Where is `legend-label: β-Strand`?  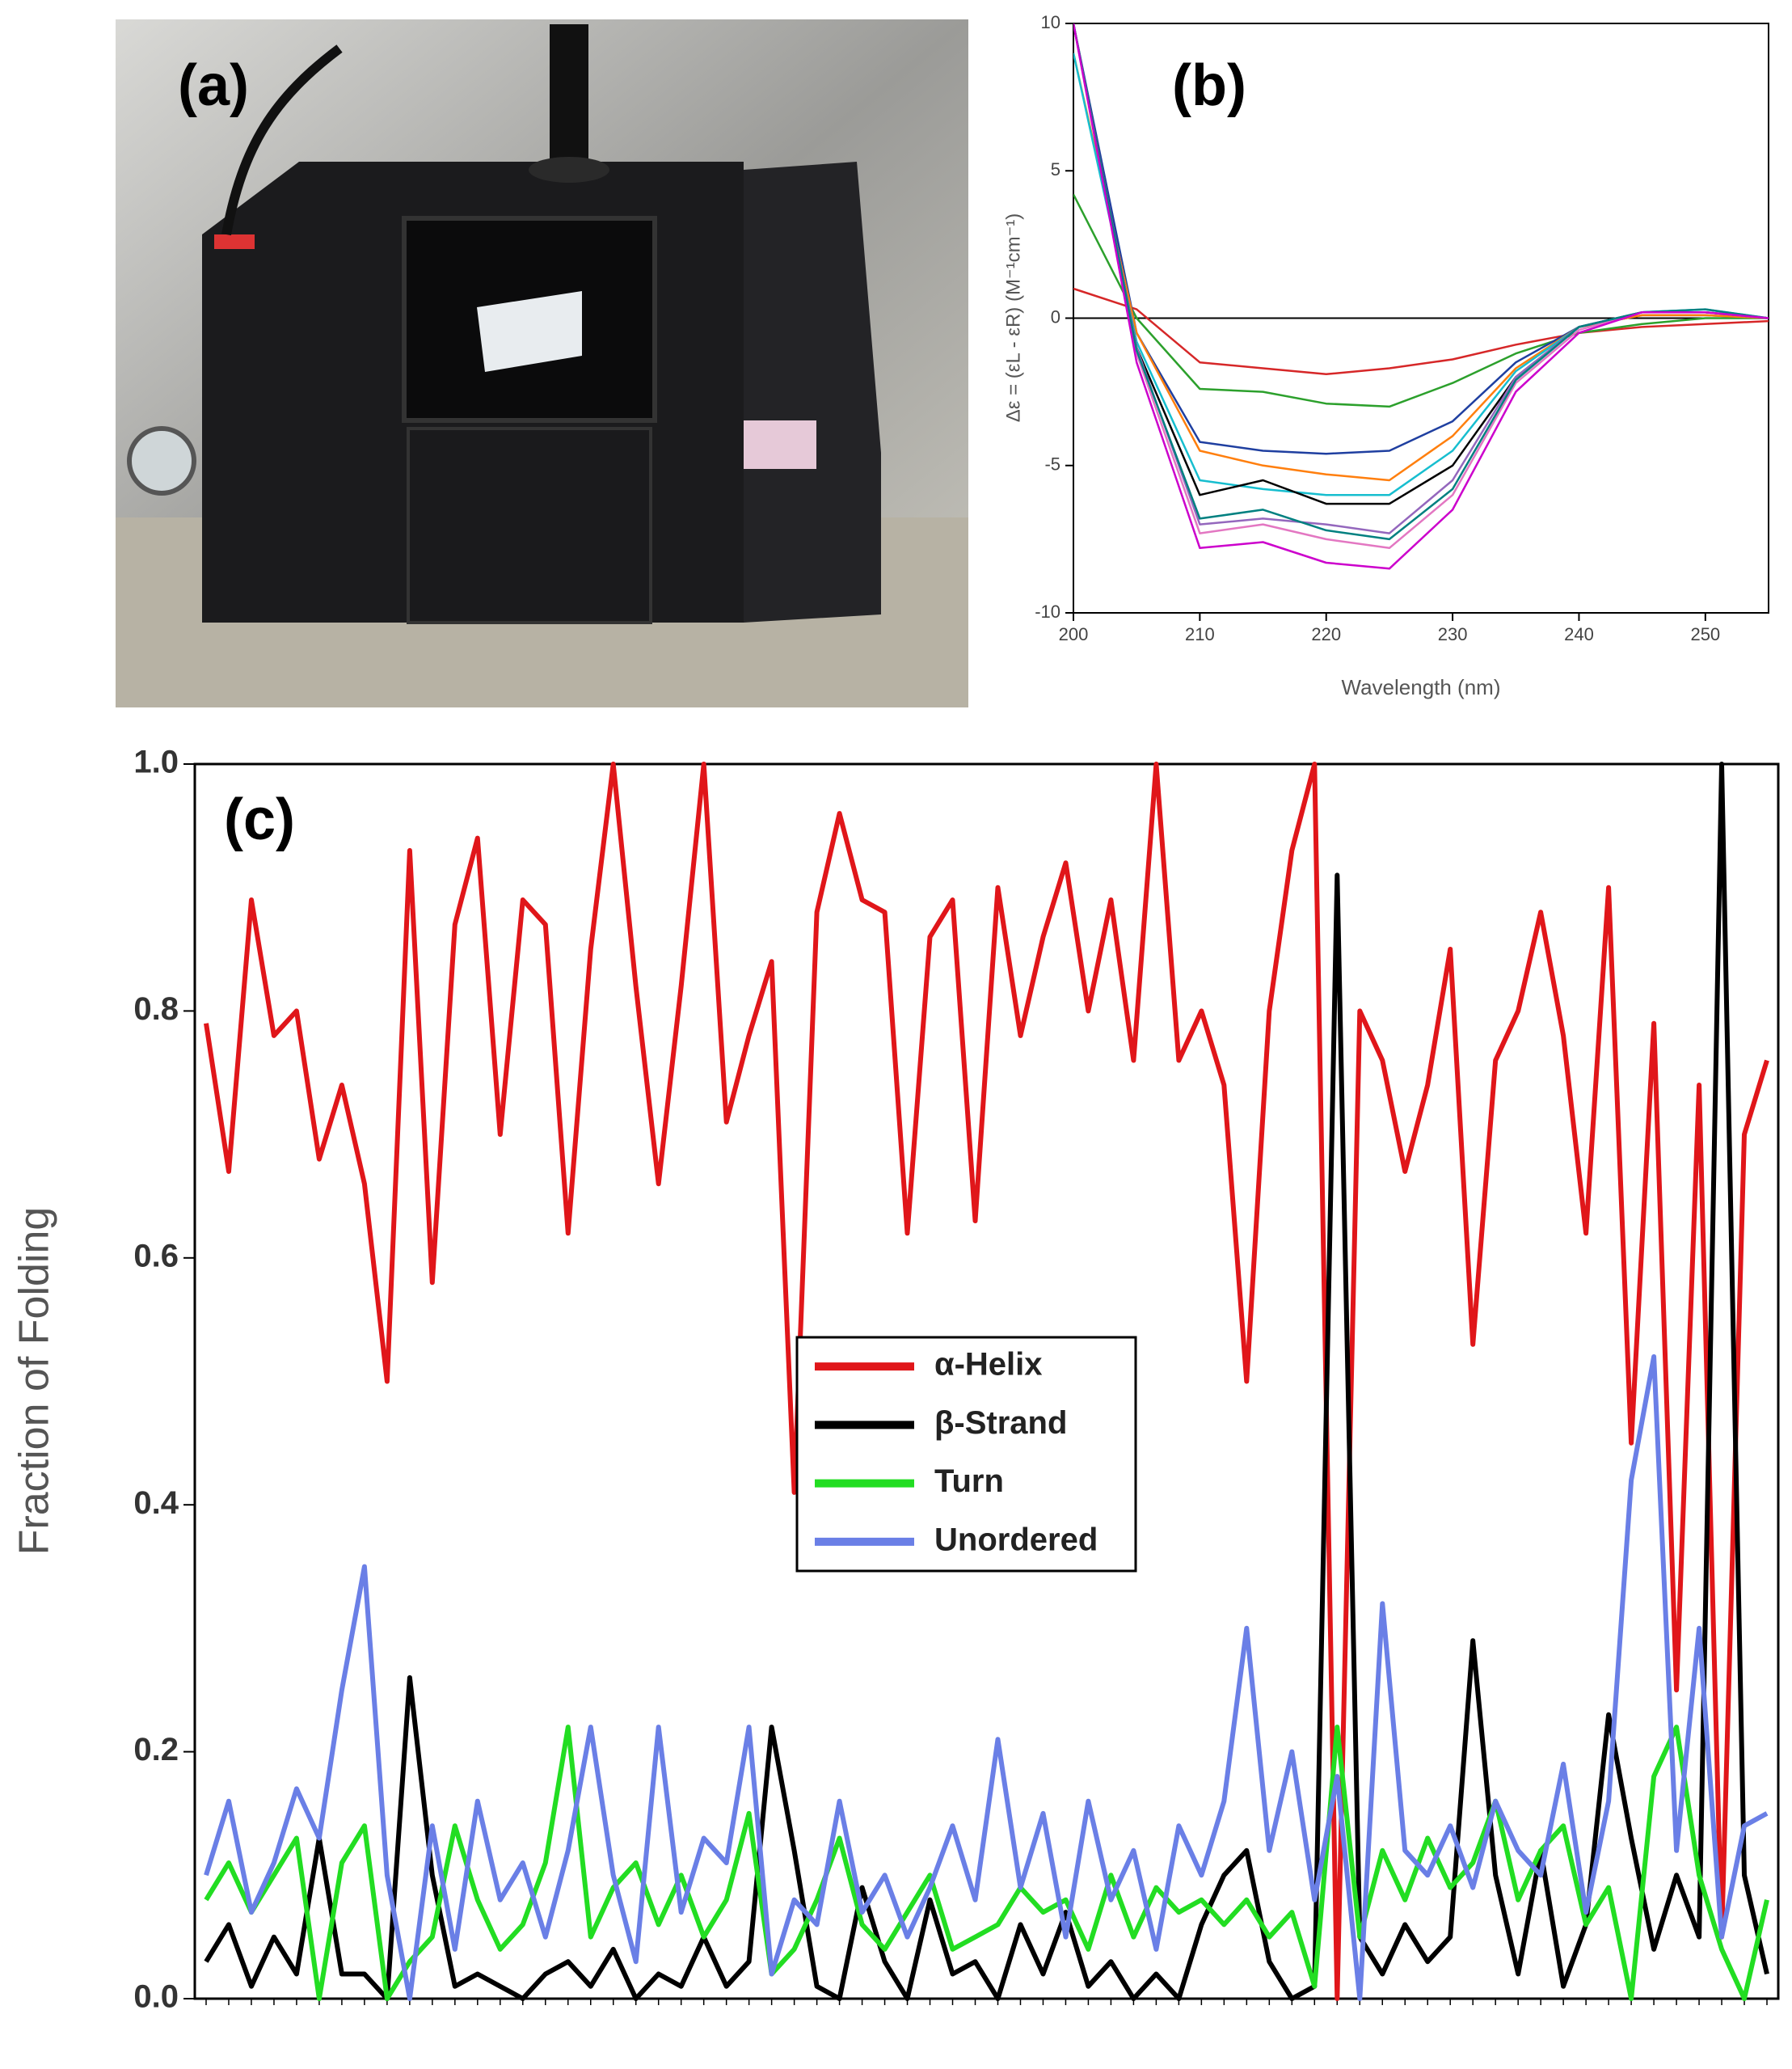 legend-label: β-Strand is located at coordinates (1000, 1423).